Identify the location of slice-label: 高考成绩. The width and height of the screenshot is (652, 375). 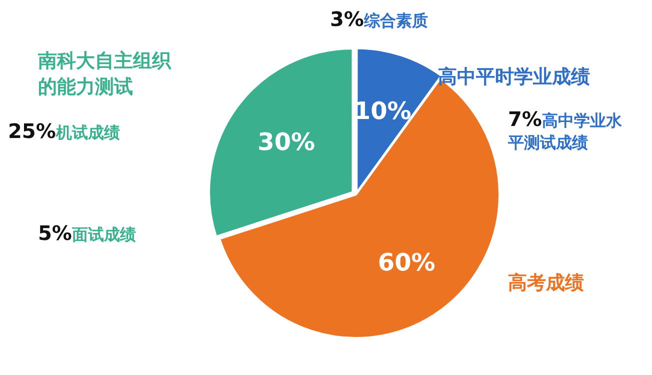
(546, 283).